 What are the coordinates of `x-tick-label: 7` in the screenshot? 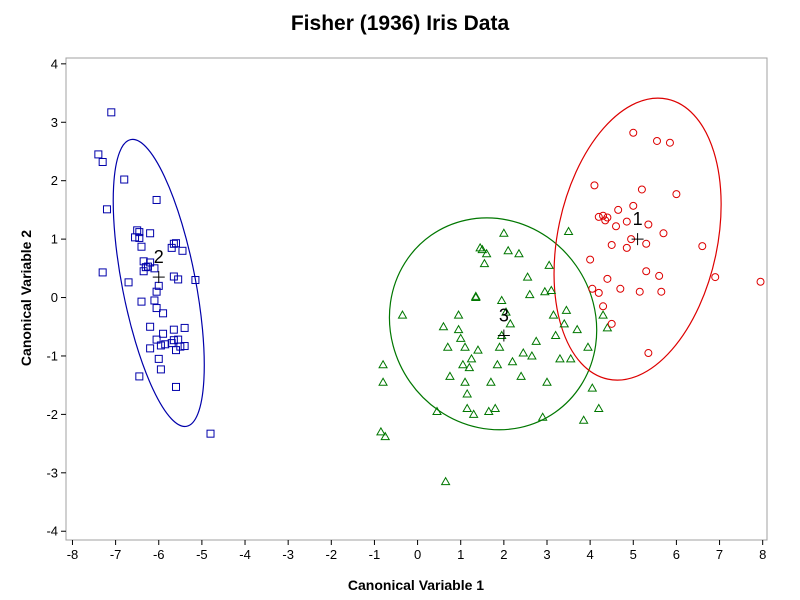 It's located at (719, 554).